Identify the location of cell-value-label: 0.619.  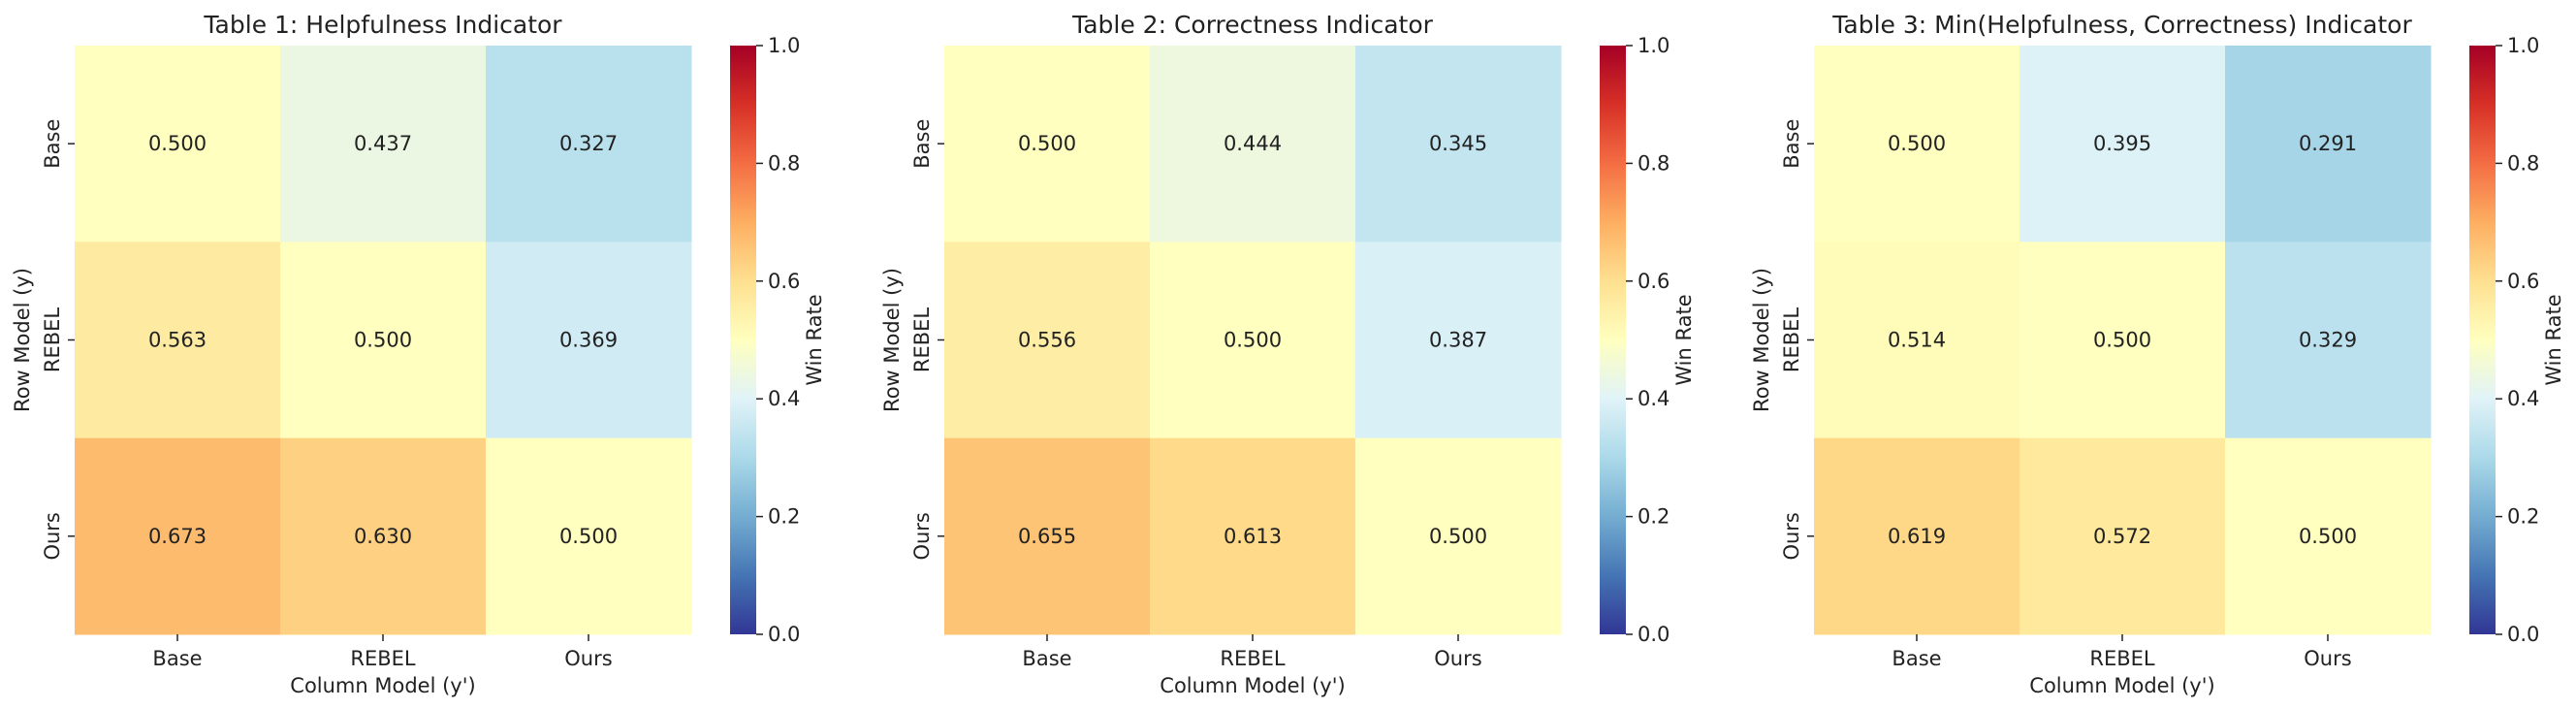
(1917, 536).